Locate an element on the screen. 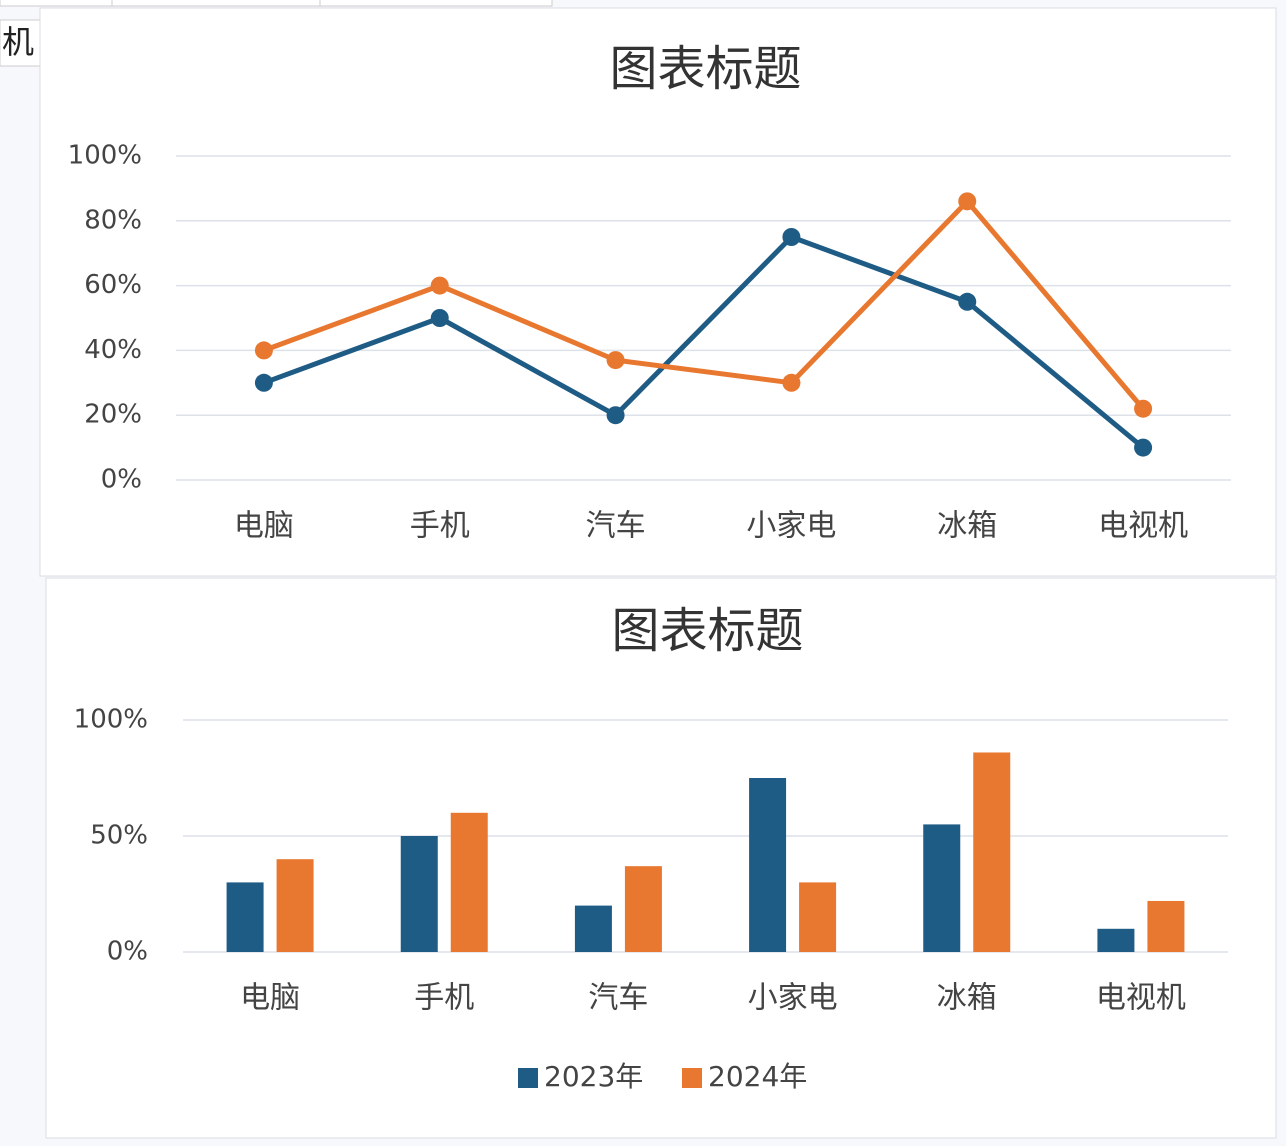 Image resolution: width=1286 pixels, height=1146 pixels. y-tick-label: 20% is located at coordinates (113, 415).